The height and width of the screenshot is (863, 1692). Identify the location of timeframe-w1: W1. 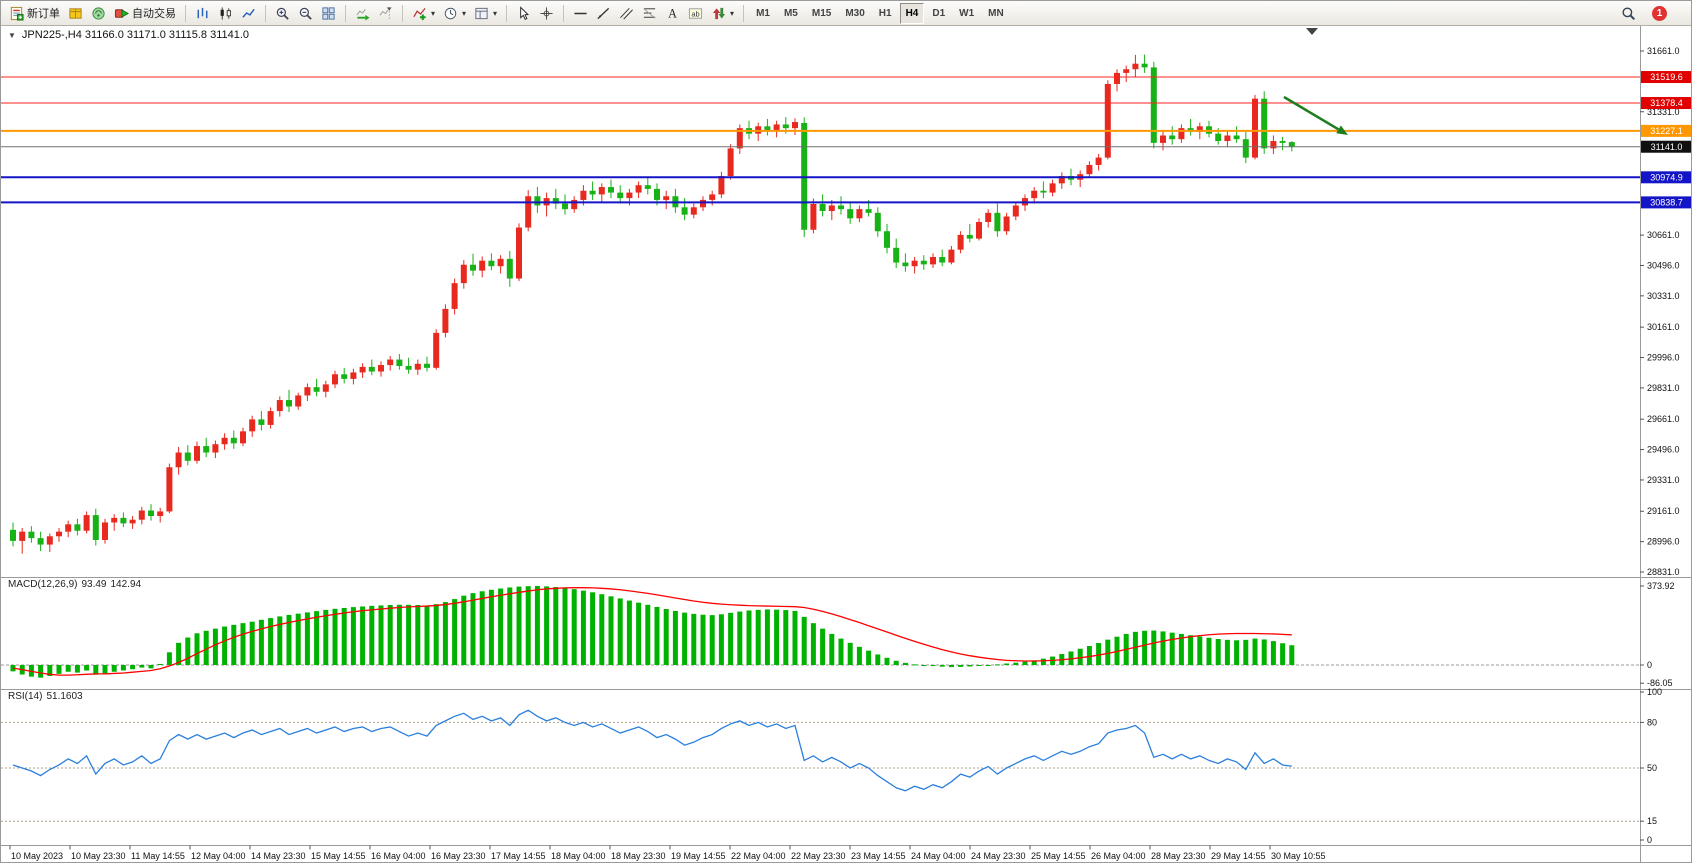
(967, 13).